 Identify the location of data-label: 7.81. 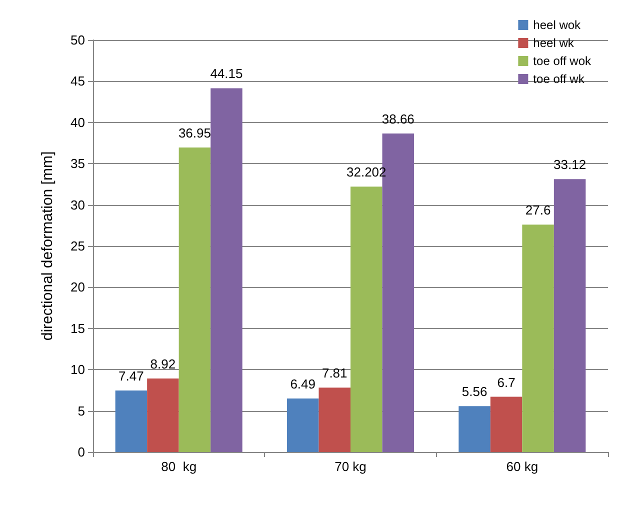
(335, 373).